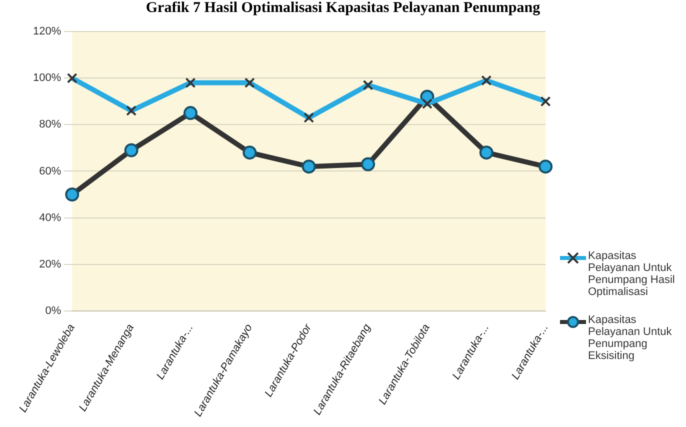 The image size is (686, 427). I want to click on y-tick-label: 60%, so click(50, 171).